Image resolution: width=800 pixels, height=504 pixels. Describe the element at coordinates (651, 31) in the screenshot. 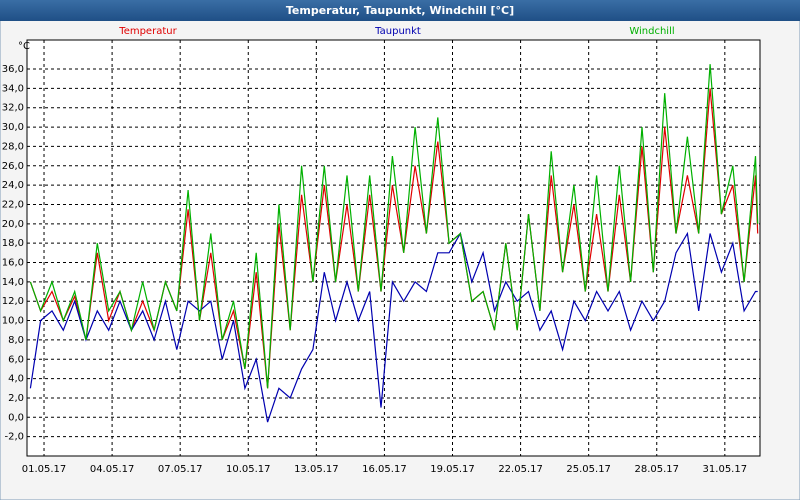

I see `legend-entry: Windchill` at that location.